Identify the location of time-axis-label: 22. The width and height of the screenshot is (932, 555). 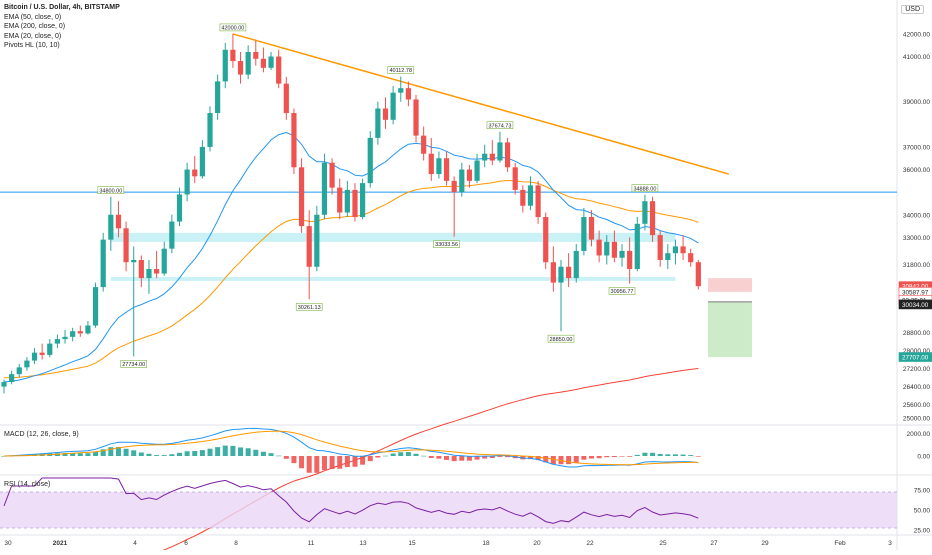
(590, 543).